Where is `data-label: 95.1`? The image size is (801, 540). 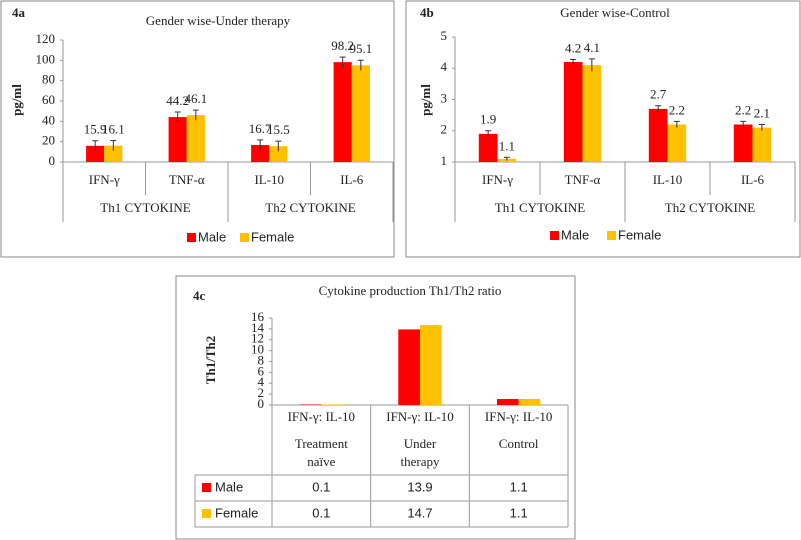
data-label: 95.1 is located at coordinates (360, 48).